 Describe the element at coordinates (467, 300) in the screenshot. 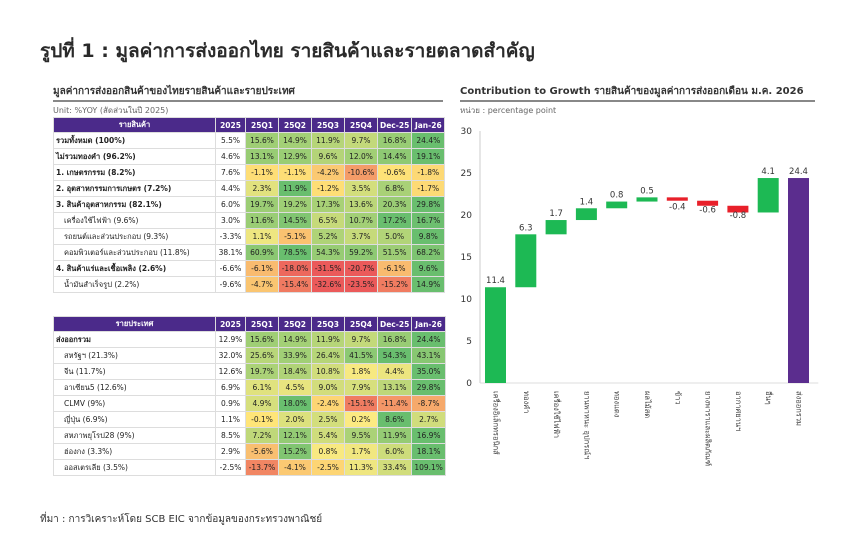

I see `y-tick-label: 10` at that location.